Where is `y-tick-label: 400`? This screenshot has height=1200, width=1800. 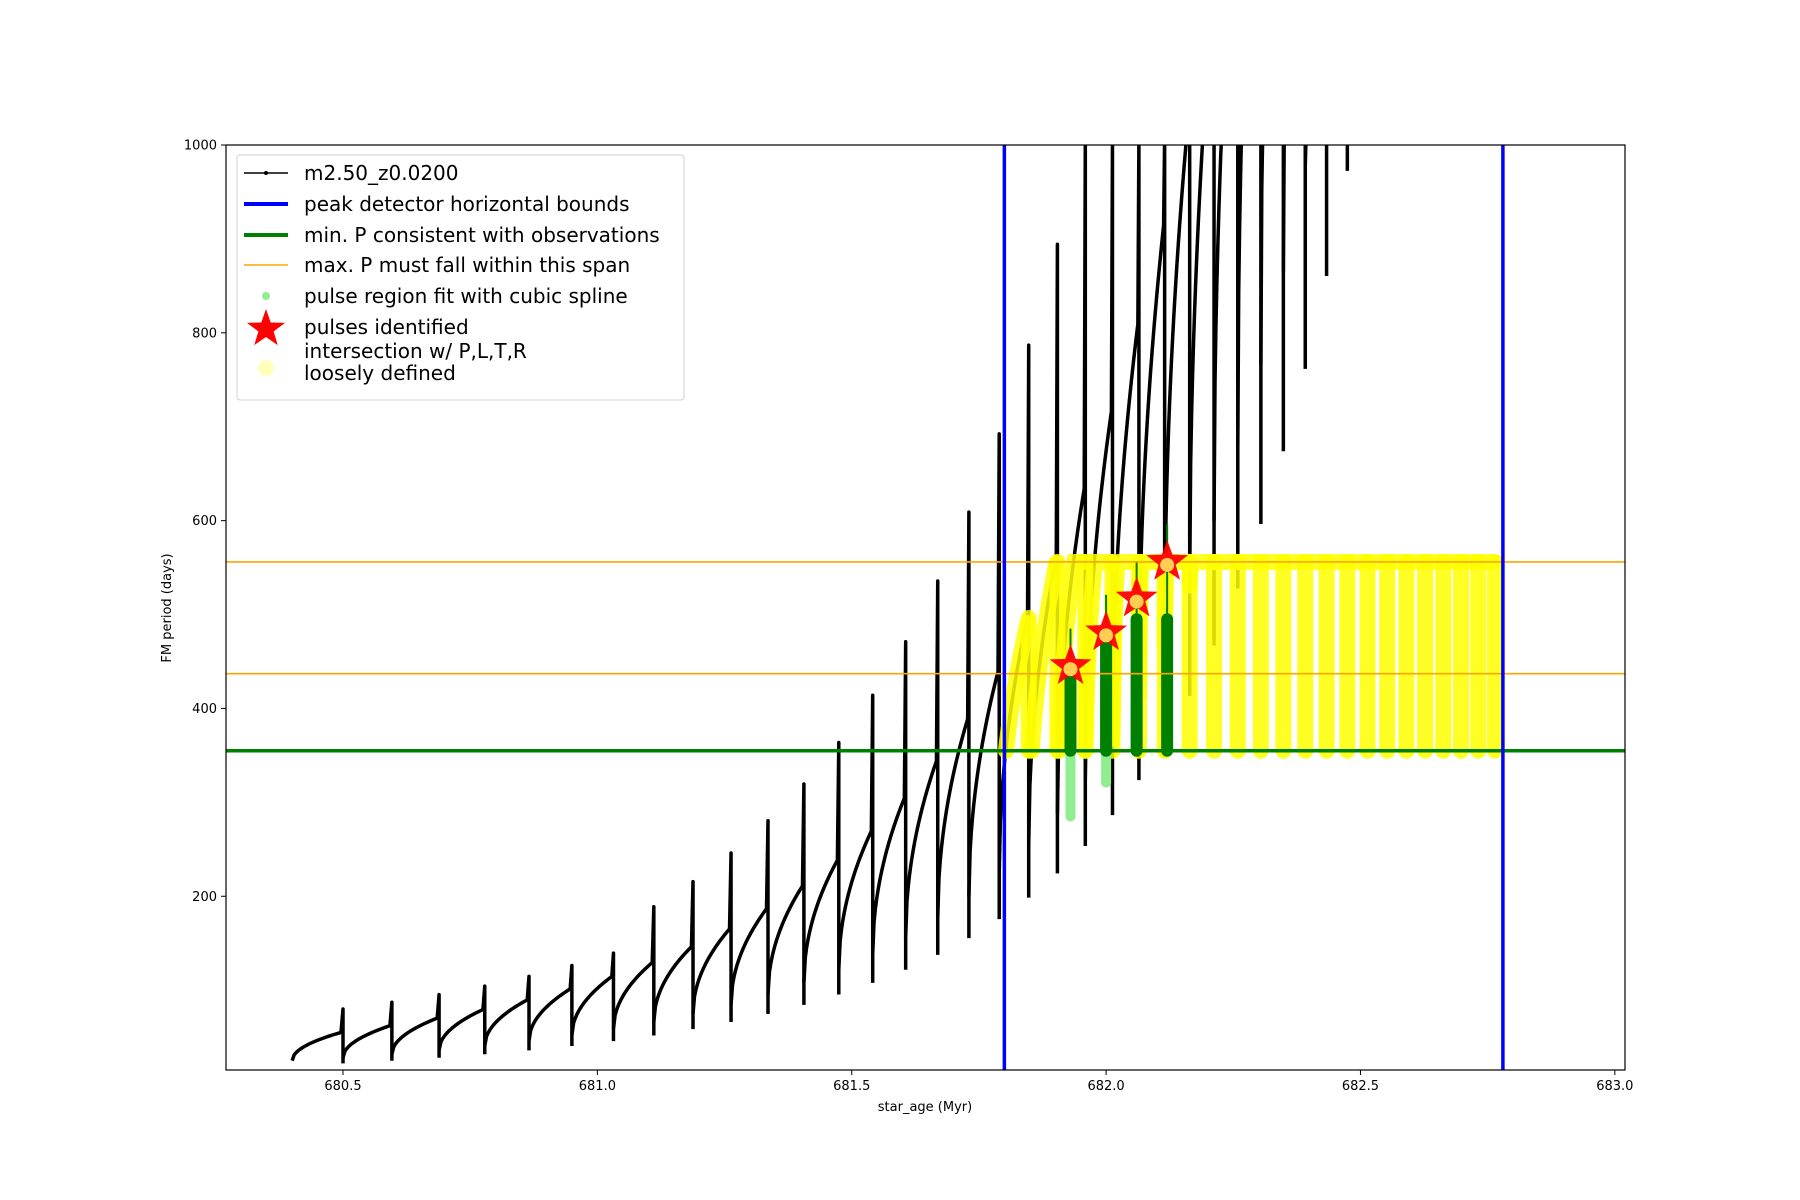
y-tick-label: 400 is located at coordinates (204, 709).